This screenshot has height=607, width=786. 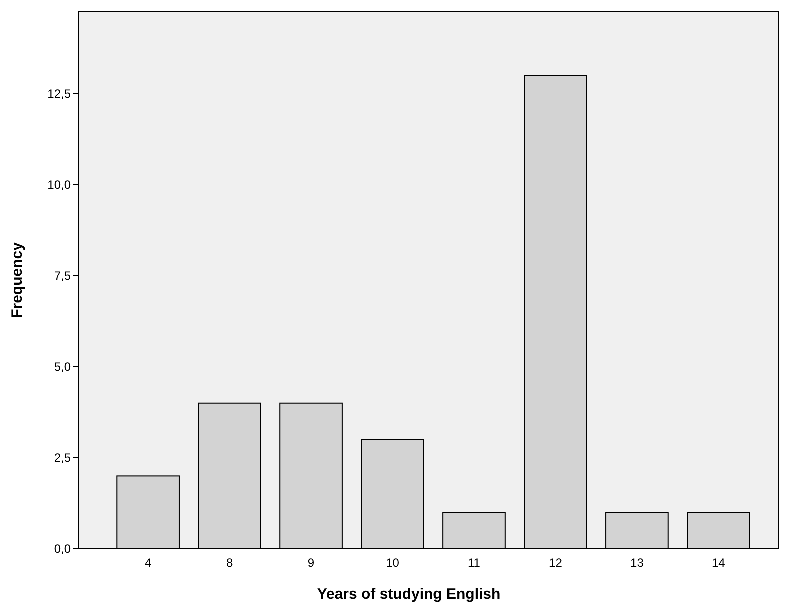 I want to click on x-tick-label: 10, so click(x=393, y=563).